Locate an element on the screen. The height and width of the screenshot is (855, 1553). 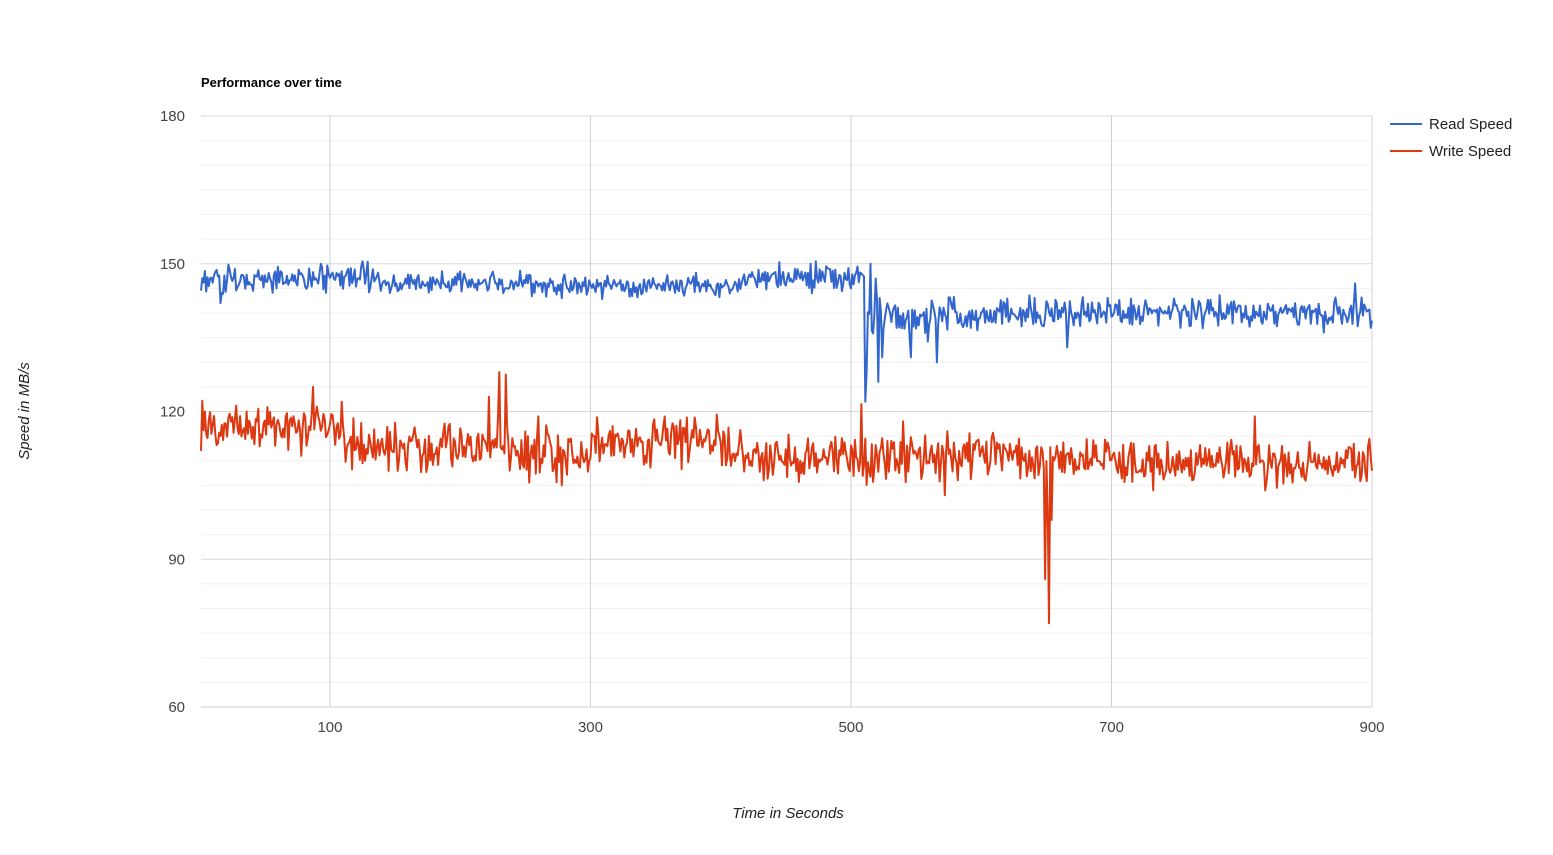
series-line-read-speed is located at coordinates (786, 331).